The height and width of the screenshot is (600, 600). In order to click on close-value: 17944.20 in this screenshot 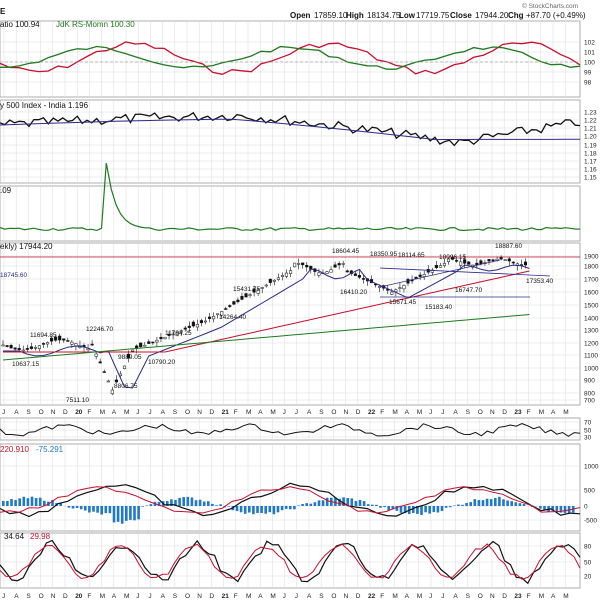, I will do `click(492, 15)`.